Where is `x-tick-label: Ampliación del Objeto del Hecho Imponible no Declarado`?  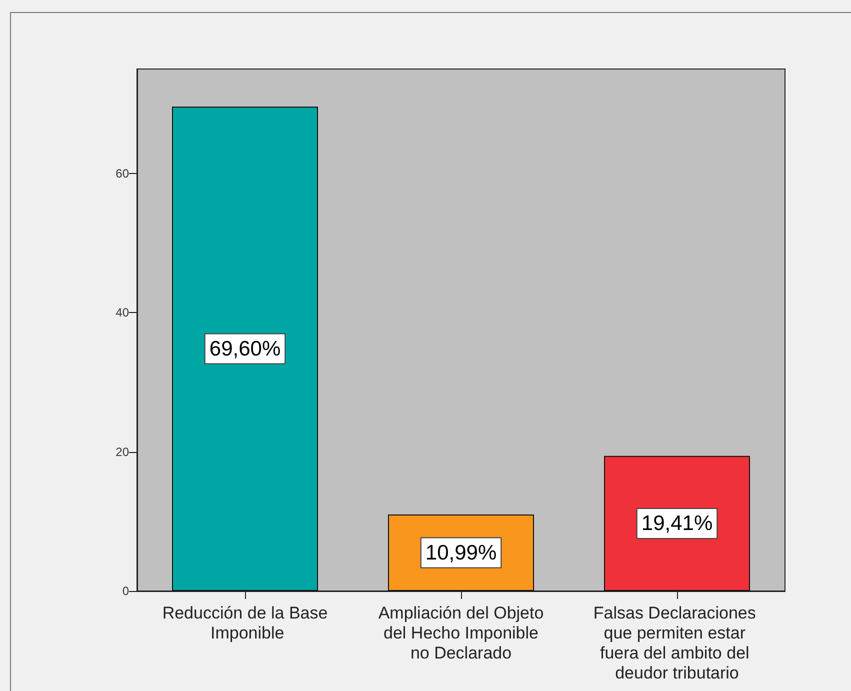
x-tick-label: Ampliación del Objeto del Hecho Imponible no Declarado is located at coordinates (461, 633).